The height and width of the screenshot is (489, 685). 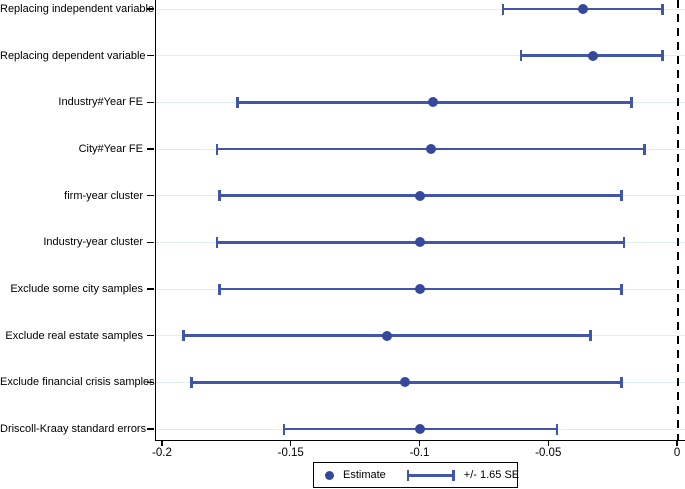 What do you see at coordinates (77, 382) in the screenshot?
I see `category-label: Exclude financial crisis samples` at bounding box center [77, 382].